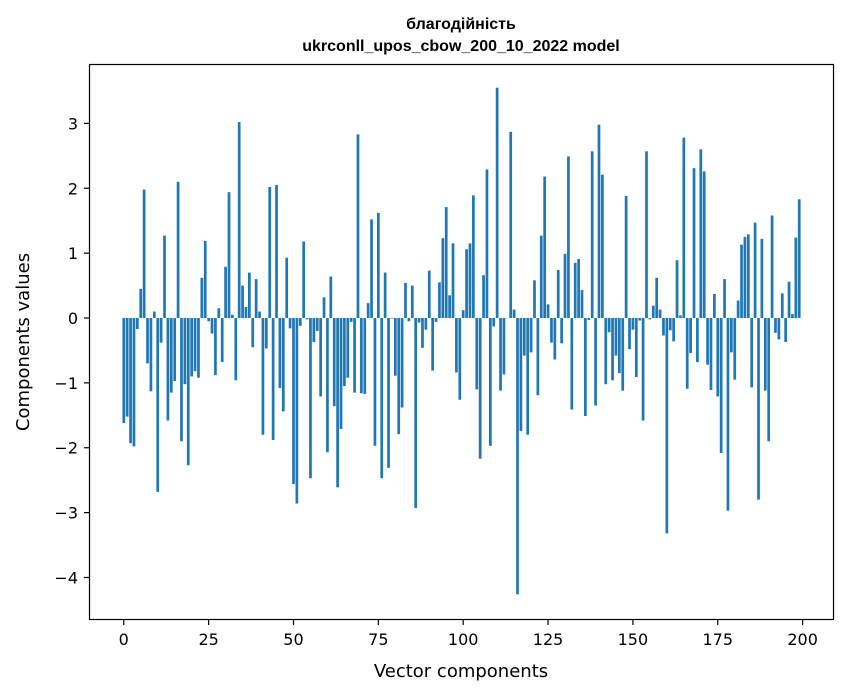 The width and height of the screenshot is (847, 696). Describe the element at coordinates (73, 318) in the screenshot. I see `y-tick-label: 0` at that location.